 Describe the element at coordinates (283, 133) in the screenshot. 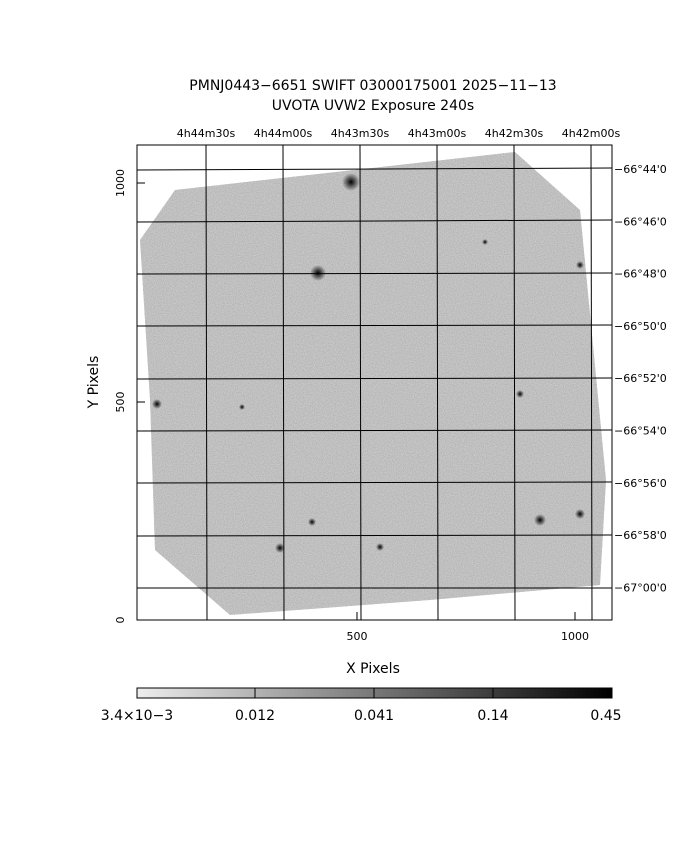

I see `top-tick-label: 4h44m00s` at that location.